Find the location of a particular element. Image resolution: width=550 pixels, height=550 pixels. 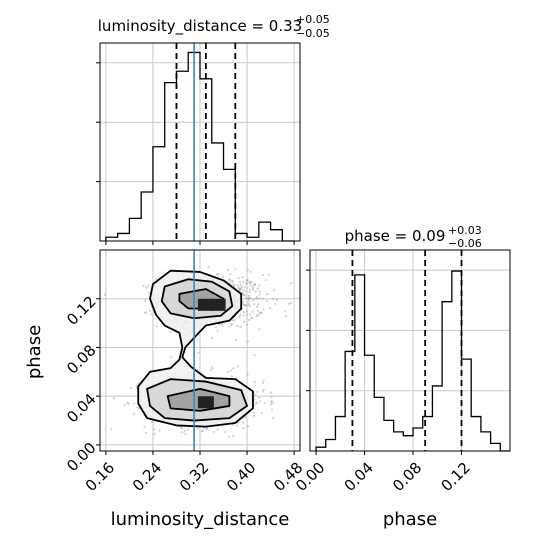

phase-frame is located at coordinates (410, 350).